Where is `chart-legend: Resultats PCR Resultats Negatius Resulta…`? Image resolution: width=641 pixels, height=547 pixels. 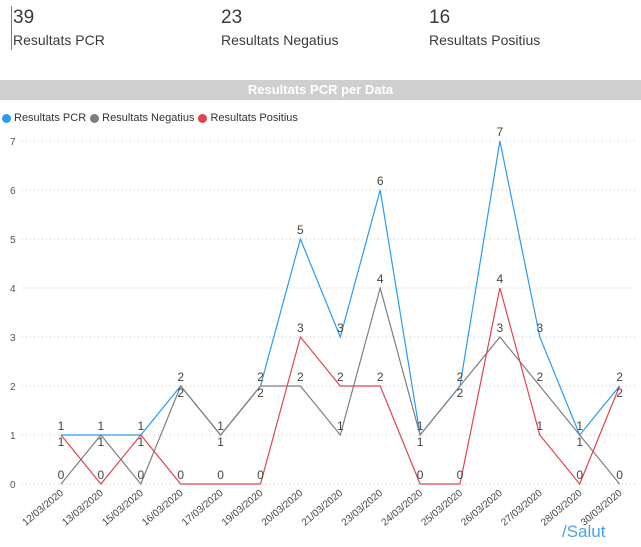
chart-legend: Resultats PCR Resultats Negatius Resulta… is located at coordinates (152, 118).